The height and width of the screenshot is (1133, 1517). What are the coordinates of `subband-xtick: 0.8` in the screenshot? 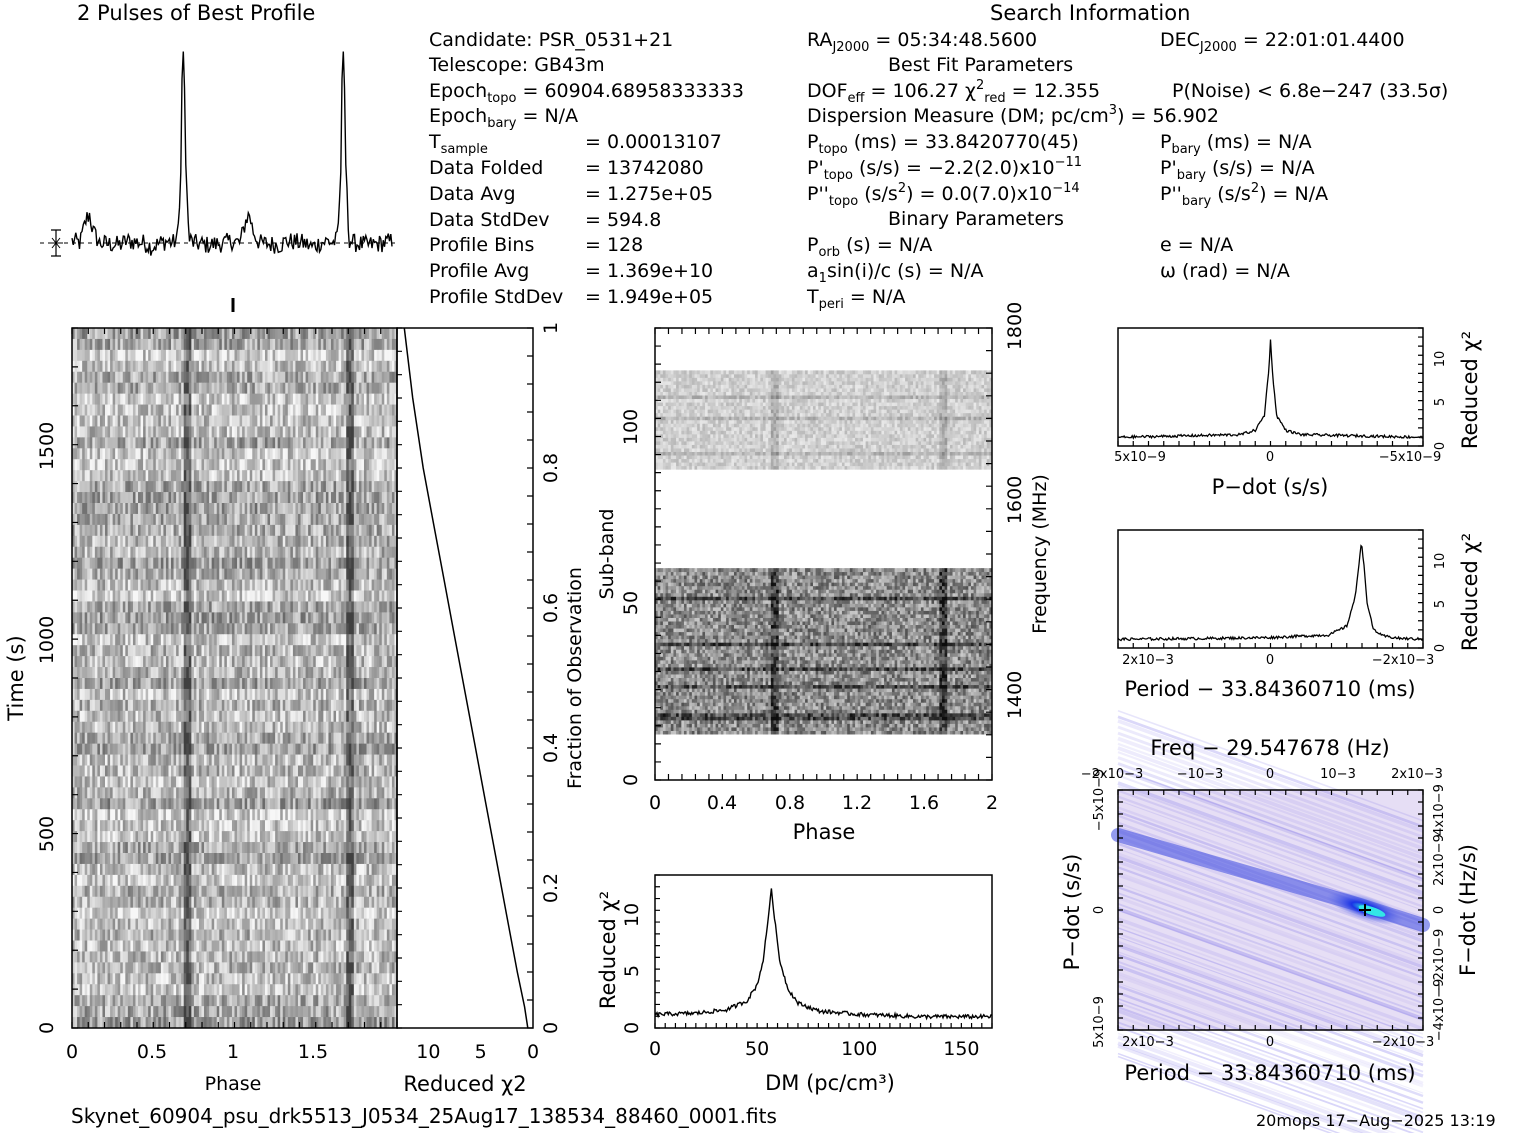 It's located at (790, 803).